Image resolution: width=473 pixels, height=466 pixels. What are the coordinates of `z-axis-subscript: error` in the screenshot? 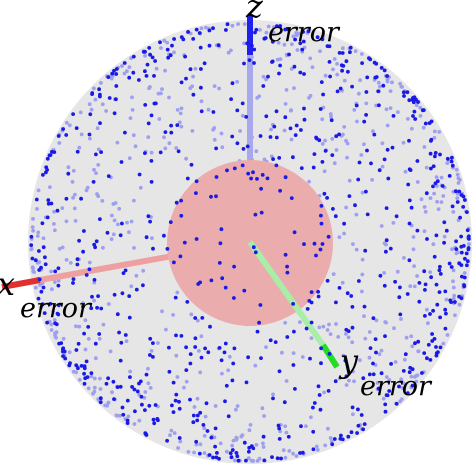 It's located at (304, 32).